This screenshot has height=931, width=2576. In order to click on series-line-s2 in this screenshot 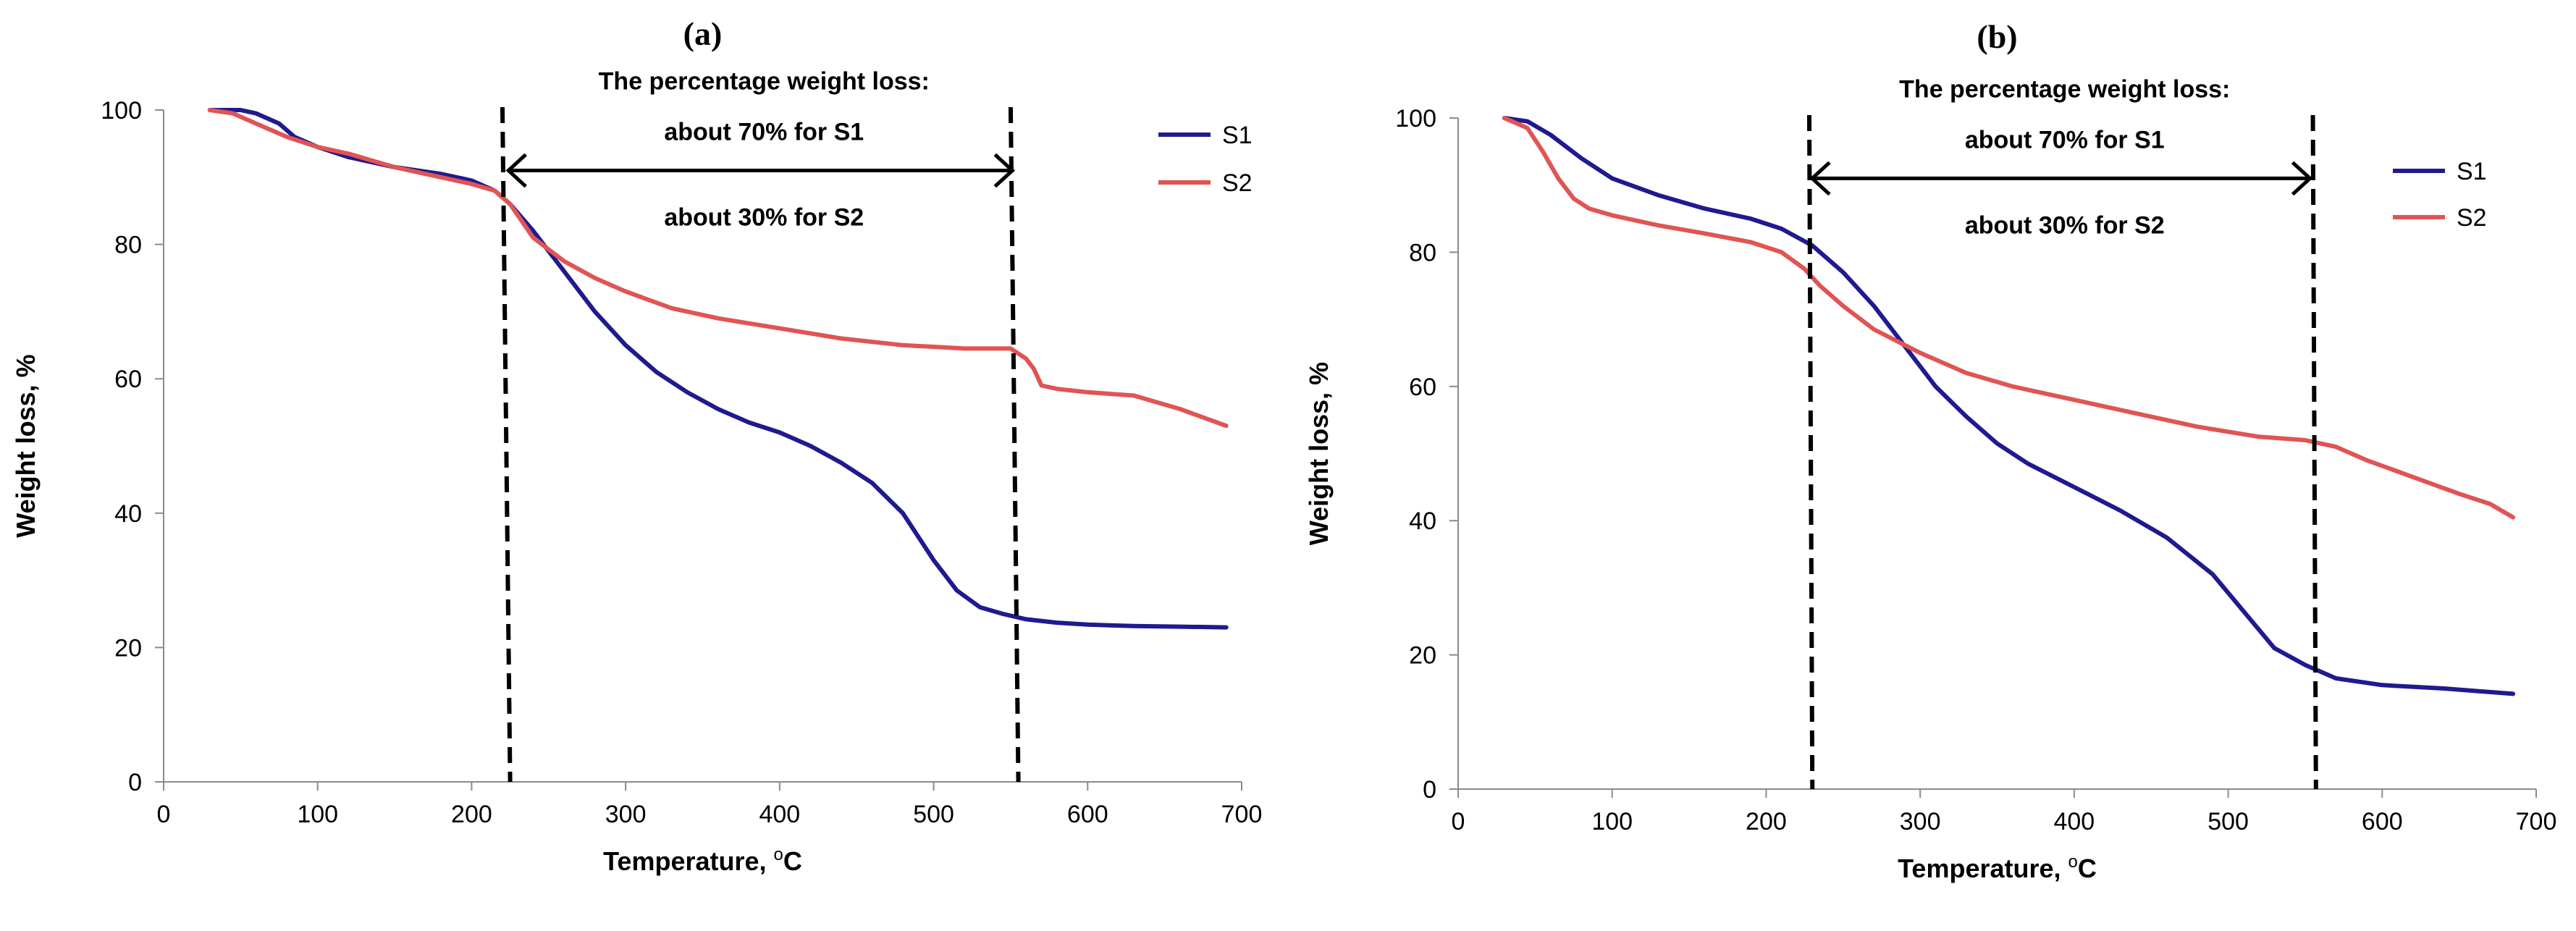, I will do `click(718, 268)`.